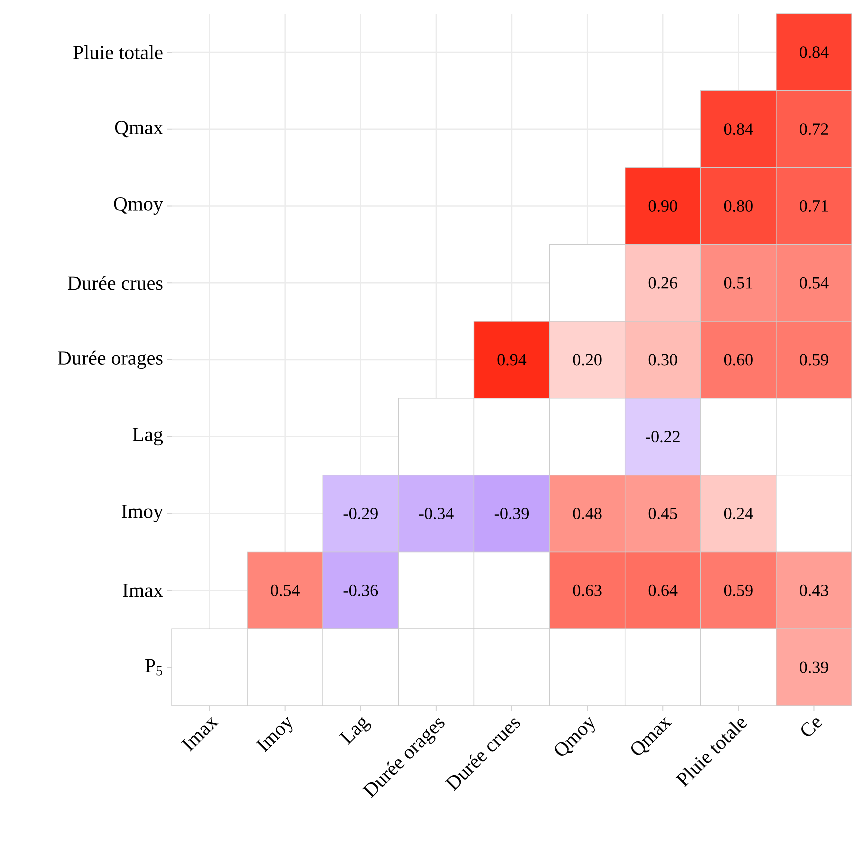  Describe the element at coordinates (361, 514) in the screenshot. I see `data-label: -0.29` at that location.